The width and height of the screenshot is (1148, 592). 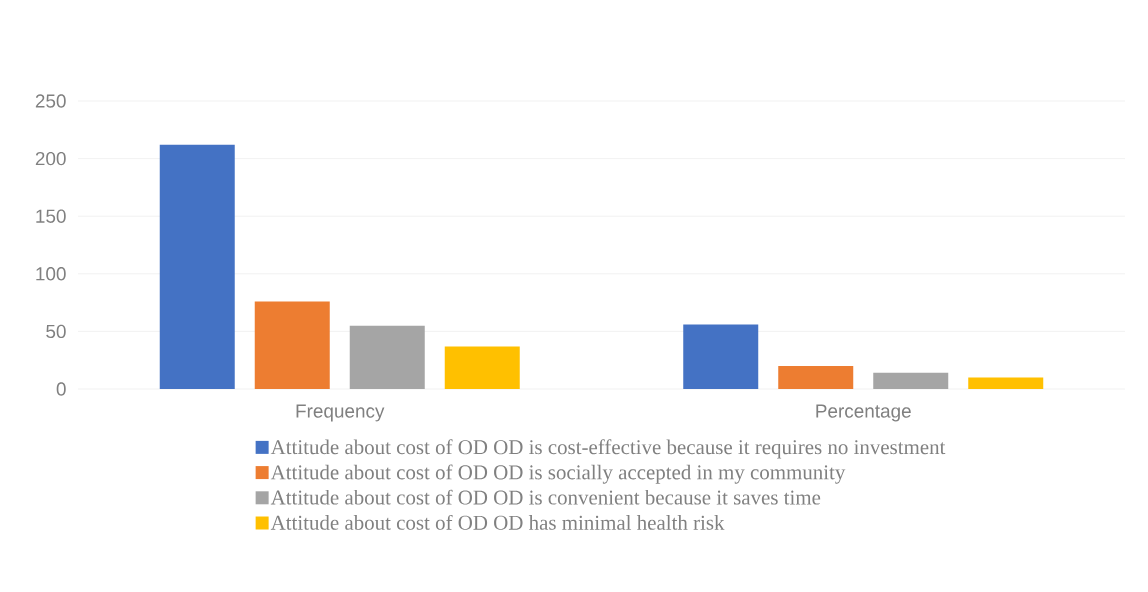 I want to click on y-tick-label: 0, so click(x=61, y=389).